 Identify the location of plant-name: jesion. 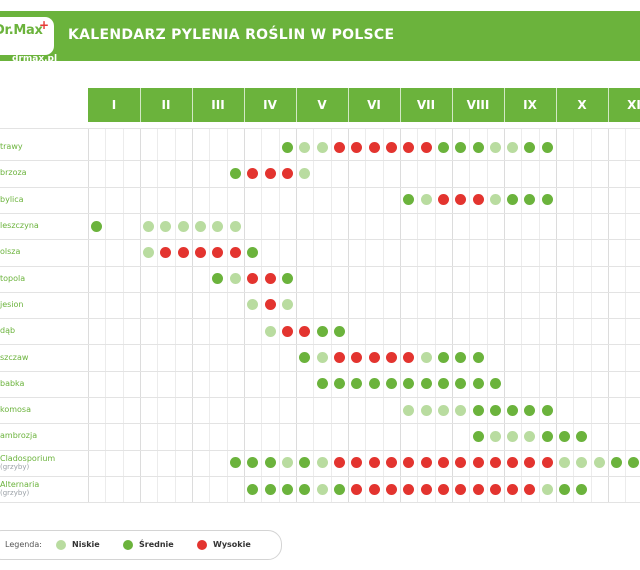
(12, 304).